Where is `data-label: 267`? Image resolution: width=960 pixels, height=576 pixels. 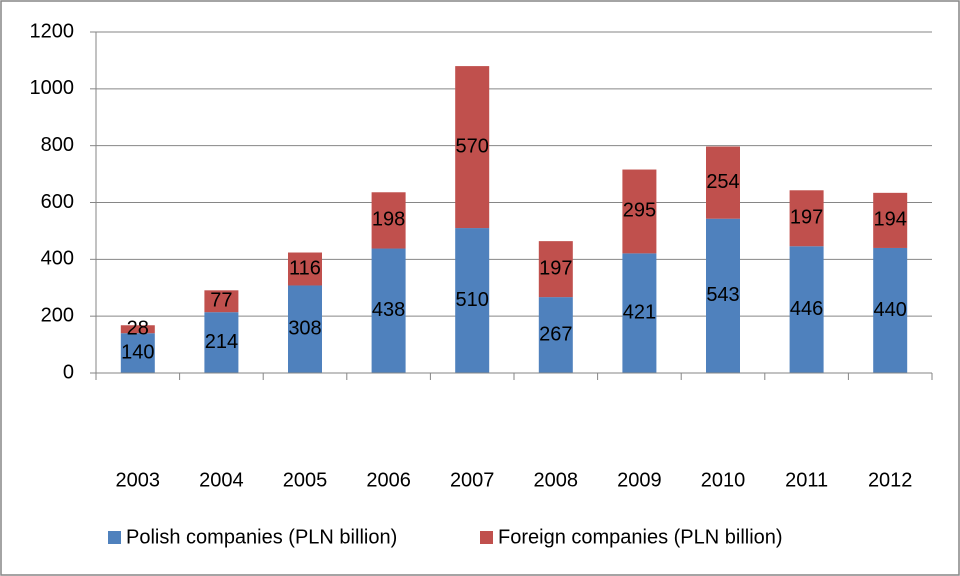
data-label: 267 is located at coordinates (555, 334).